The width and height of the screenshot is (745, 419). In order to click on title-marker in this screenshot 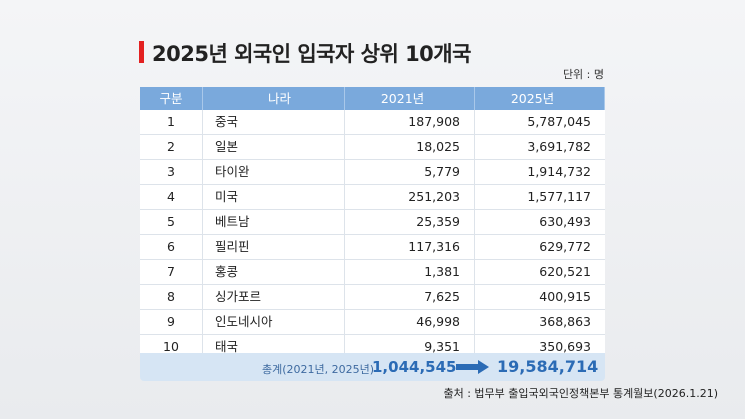, I will do `click(141, 52)`.